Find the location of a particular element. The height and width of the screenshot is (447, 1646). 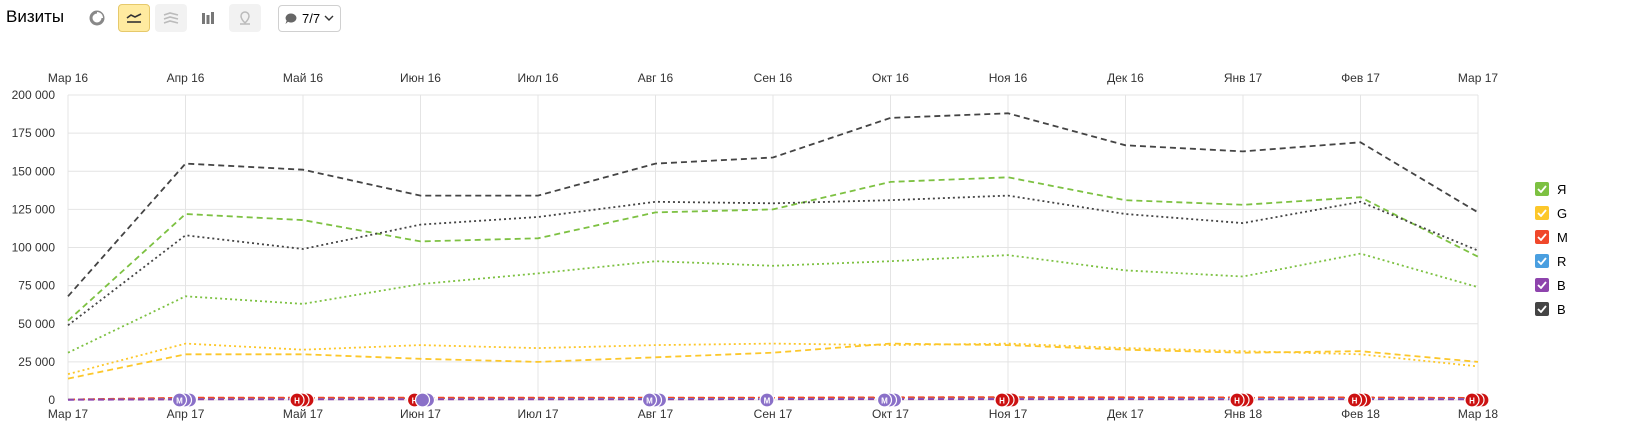

legend-label: G is located at coordinates (1562, 213).